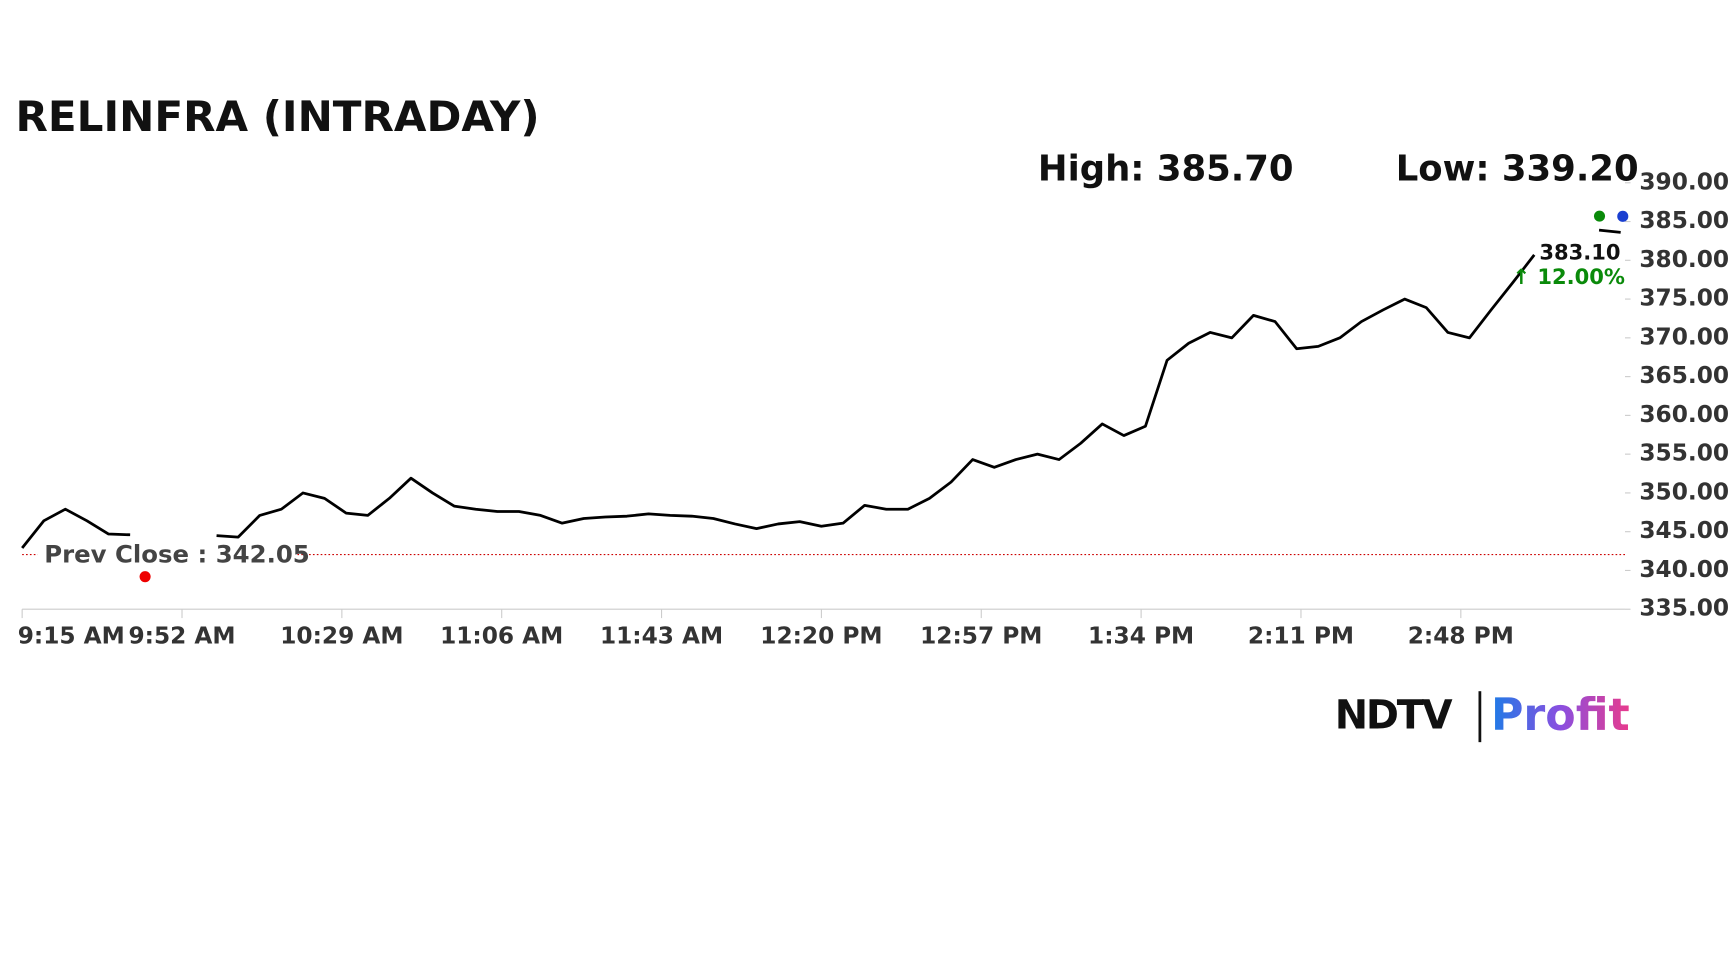 The image size is (1728, 972). Describe the element at coordinates (1166, 169) in the screenshot. I see `high-label: High: 385.70` at that location.